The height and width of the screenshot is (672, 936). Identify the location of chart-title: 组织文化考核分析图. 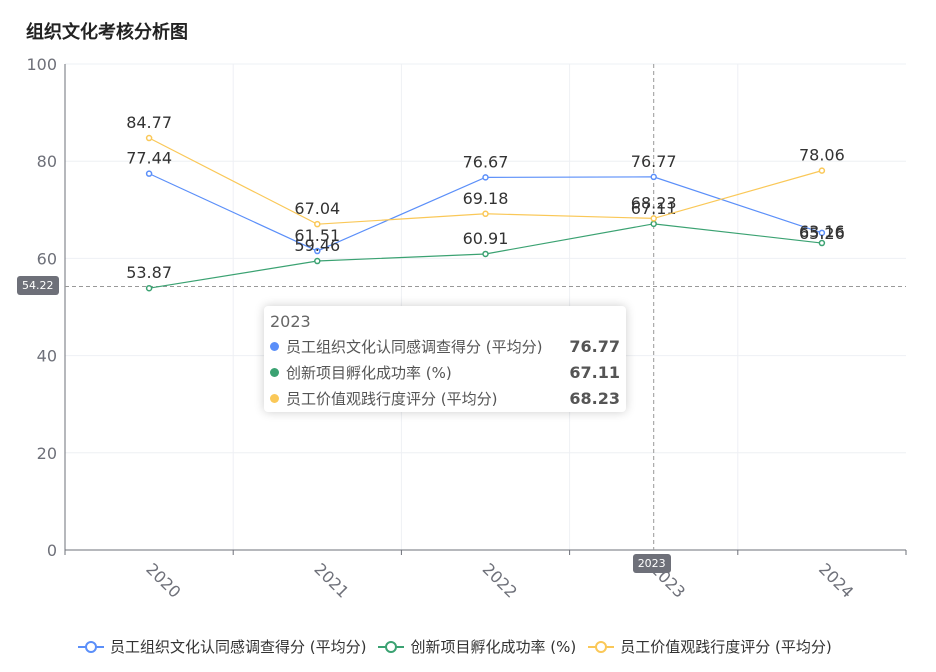
(107, 32).